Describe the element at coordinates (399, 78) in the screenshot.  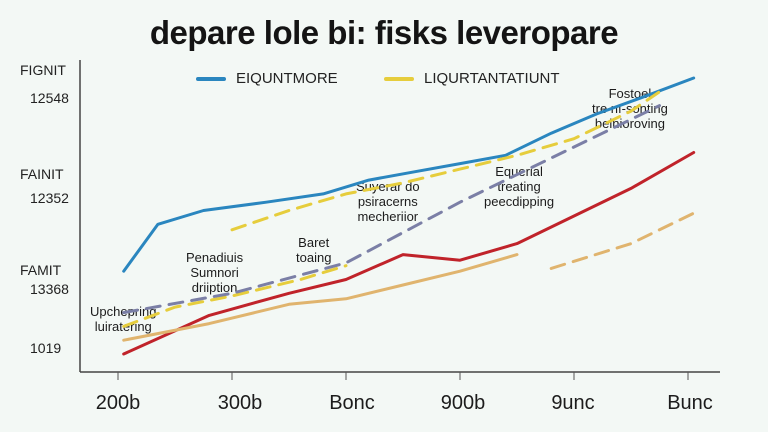
I see `legend-swatch-yellow` at that location.